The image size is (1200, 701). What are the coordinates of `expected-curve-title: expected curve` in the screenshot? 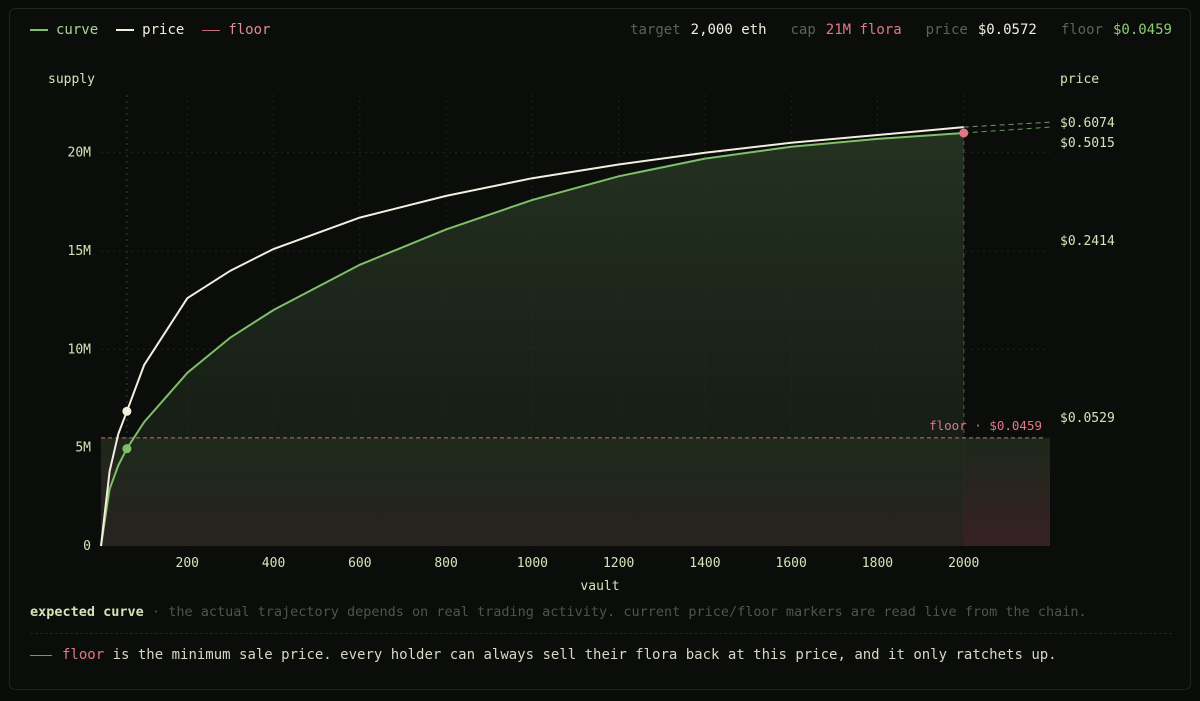 It's located at (87, 612).